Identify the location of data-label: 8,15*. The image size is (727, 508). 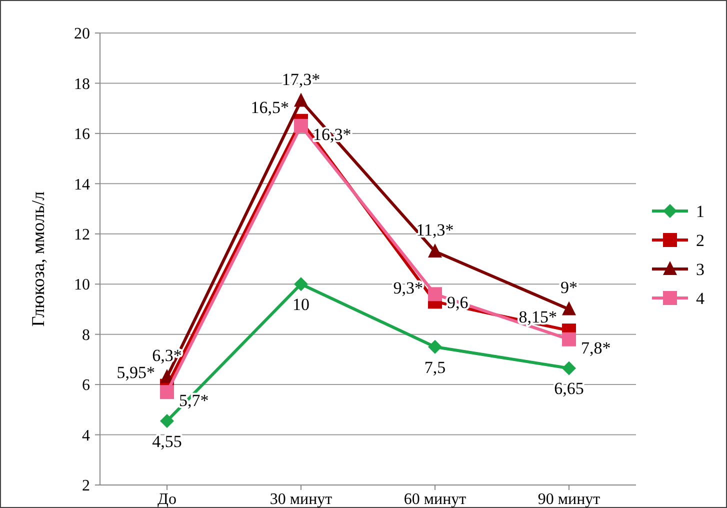
(537, 317).